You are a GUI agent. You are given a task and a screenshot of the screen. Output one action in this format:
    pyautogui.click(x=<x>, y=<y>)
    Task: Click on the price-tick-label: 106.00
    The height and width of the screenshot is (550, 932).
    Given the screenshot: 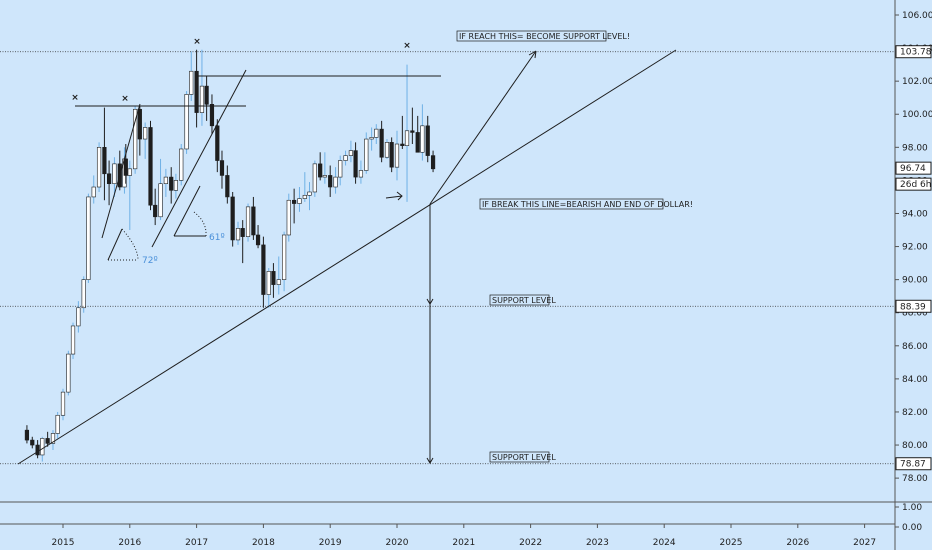 What is the action you would take?
    pyautogui.click(x=917, y=16)
    